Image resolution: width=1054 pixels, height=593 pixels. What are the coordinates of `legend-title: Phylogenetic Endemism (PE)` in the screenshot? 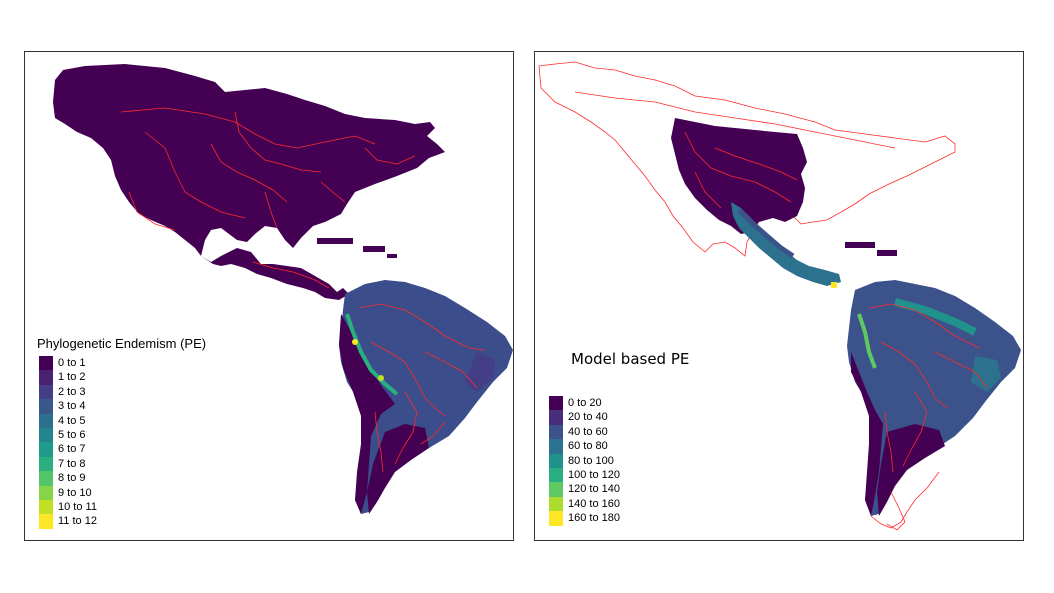 It's located at (122, 343).